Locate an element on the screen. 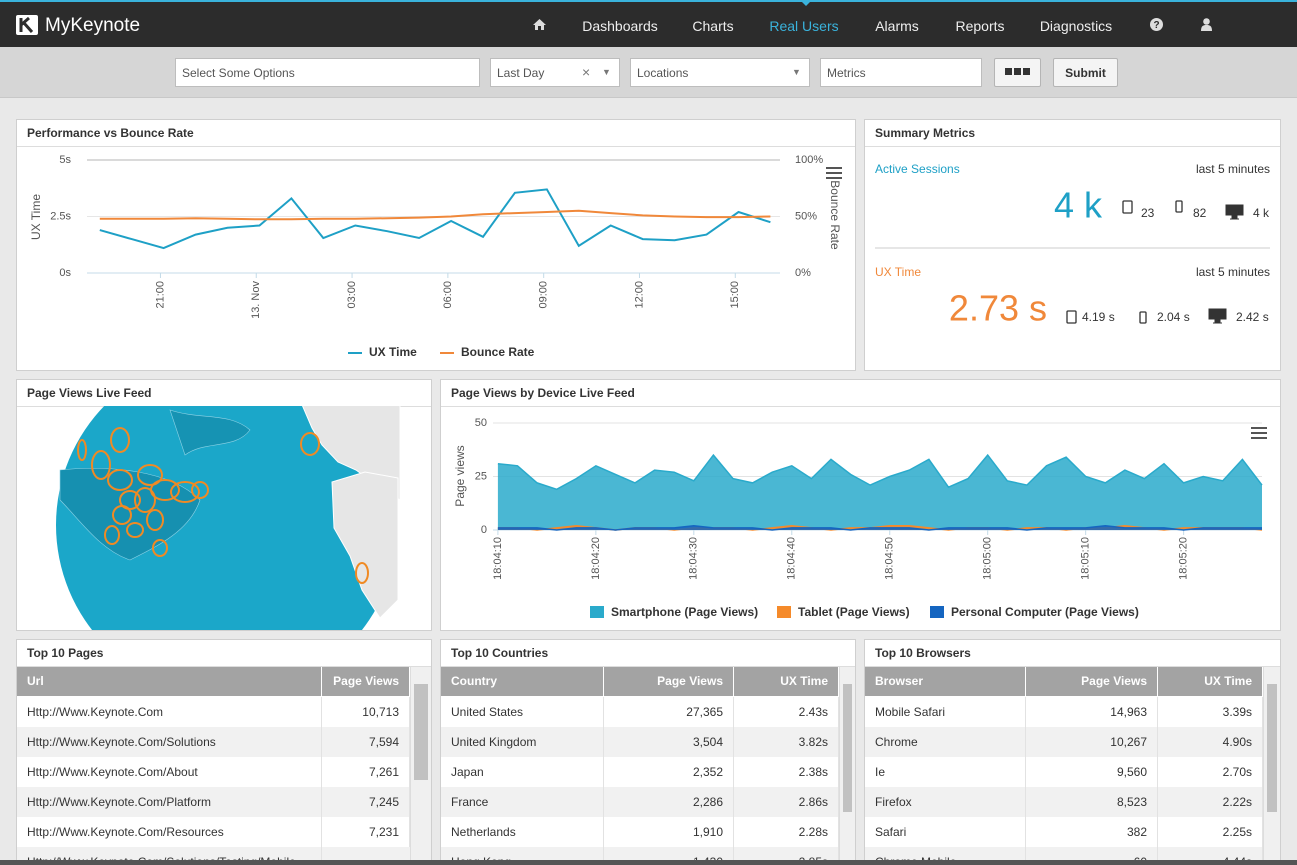 The width and height of the screenshot is (1297, 865). active-marker is located at coordinates (806, 3).